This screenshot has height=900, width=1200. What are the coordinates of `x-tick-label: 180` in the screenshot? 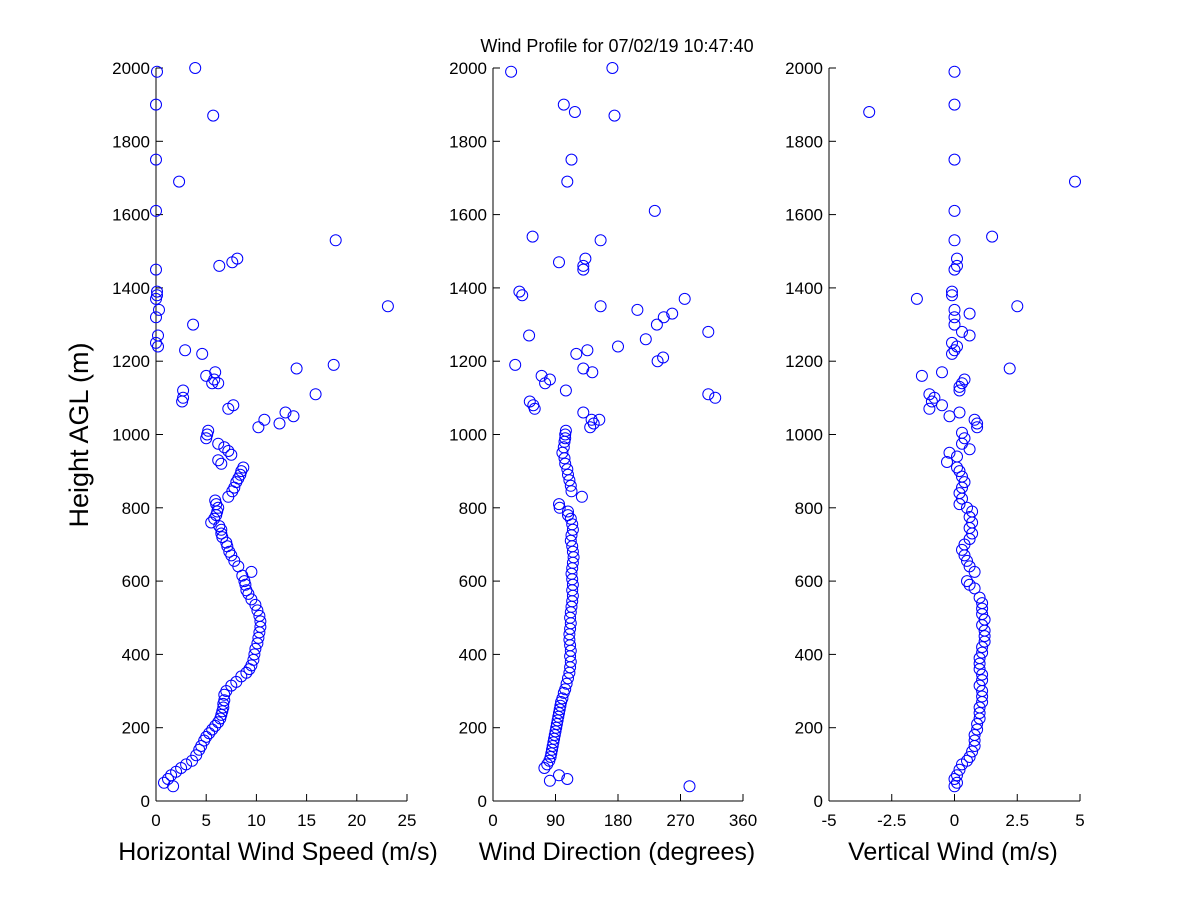 It's located at (618, 820).